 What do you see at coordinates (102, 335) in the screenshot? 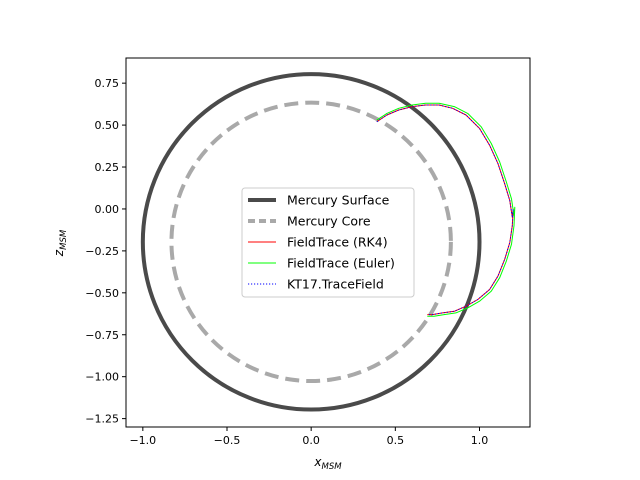
I see `y-tick-label: −0.75` at bounding box center [102, 335].